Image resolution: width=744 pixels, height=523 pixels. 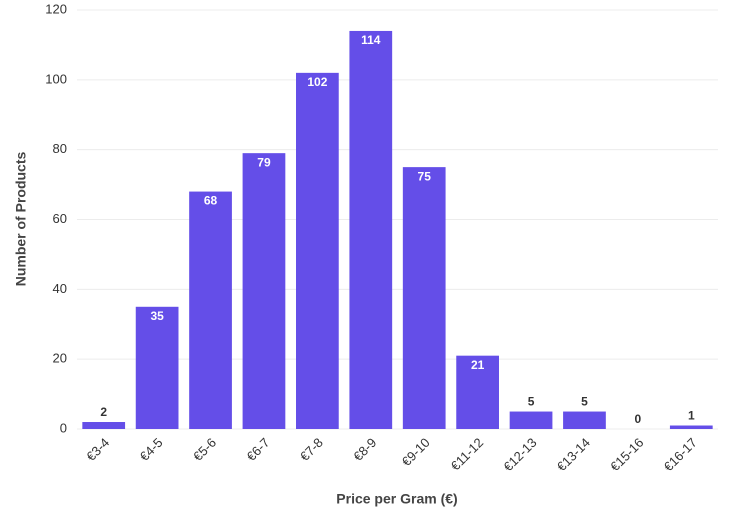 I want to click on x-tick-label: €13-14, so click(x=573, y=454).